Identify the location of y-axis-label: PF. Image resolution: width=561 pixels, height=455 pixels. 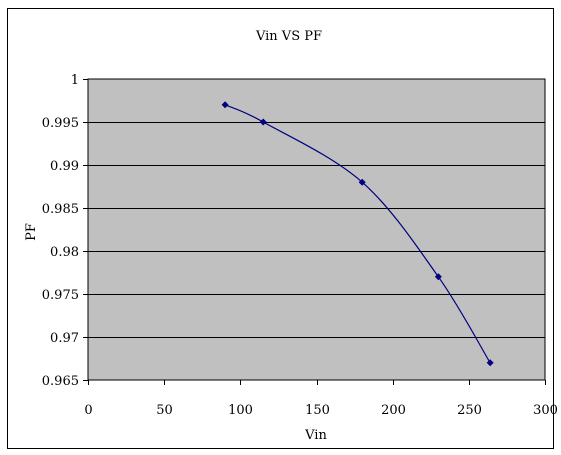
(31, 232).